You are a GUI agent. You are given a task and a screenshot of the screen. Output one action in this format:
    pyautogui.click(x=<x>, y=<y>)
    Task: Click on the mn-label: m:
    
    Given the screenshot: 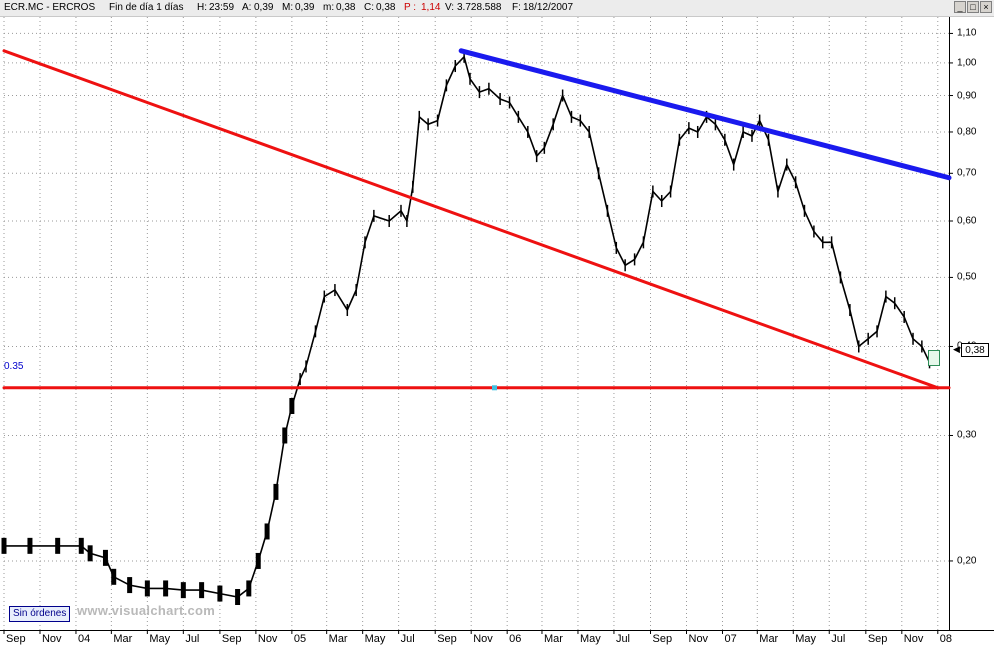 What is the action you would take?
    pyautogui.click(x=329, y=7)
    